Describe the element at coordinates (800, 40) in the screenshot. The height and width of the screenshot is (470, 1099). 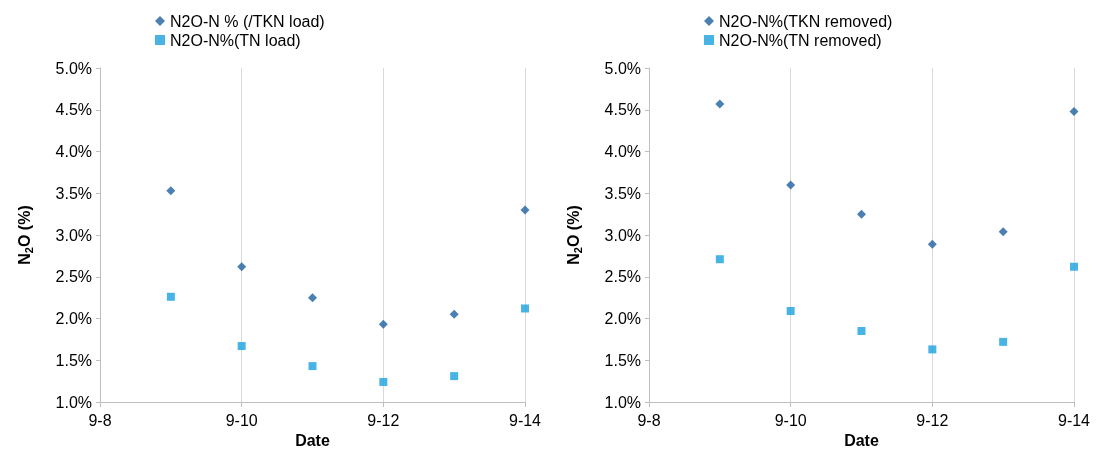
I see `legend-label: N2O-N%(TN removed)` at that location.